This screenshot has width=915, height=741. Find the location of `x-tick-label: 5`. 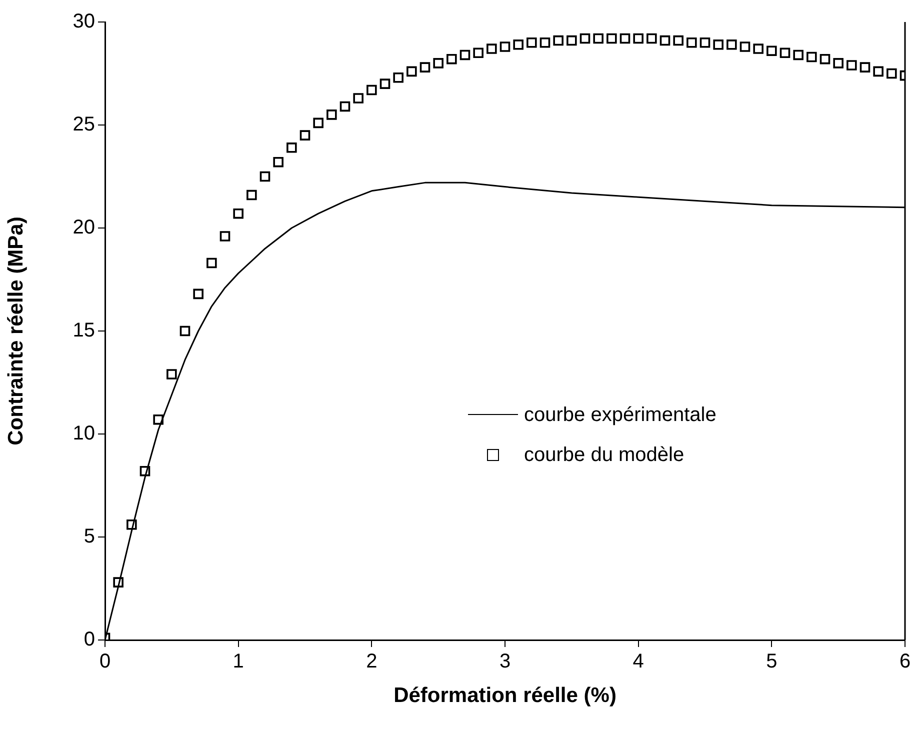

x-tick-label: 5 is located at coordinates (772, 661).